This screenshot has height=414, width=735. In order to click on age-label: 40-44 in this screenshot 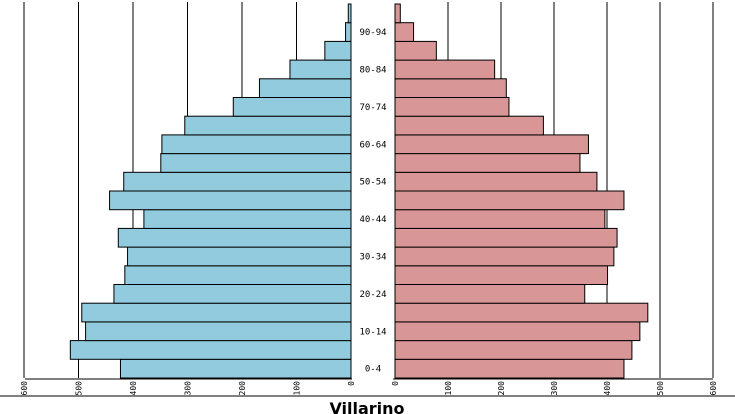, I will do `click(372, 220)`.